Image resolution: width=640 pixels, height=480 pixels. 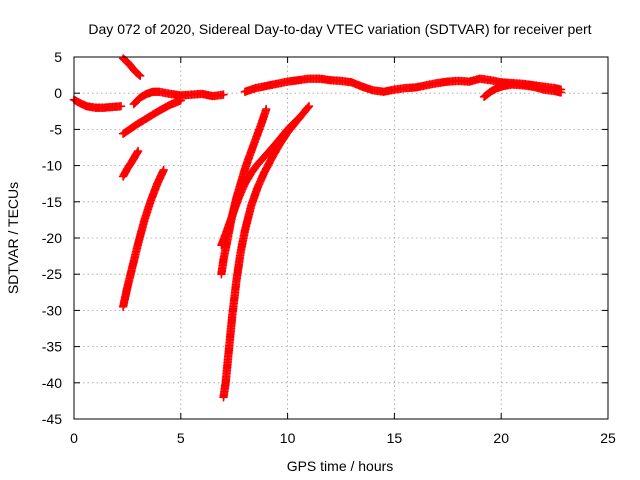 I want to click on y-tick-label: -20, so click(x=52, y=238).